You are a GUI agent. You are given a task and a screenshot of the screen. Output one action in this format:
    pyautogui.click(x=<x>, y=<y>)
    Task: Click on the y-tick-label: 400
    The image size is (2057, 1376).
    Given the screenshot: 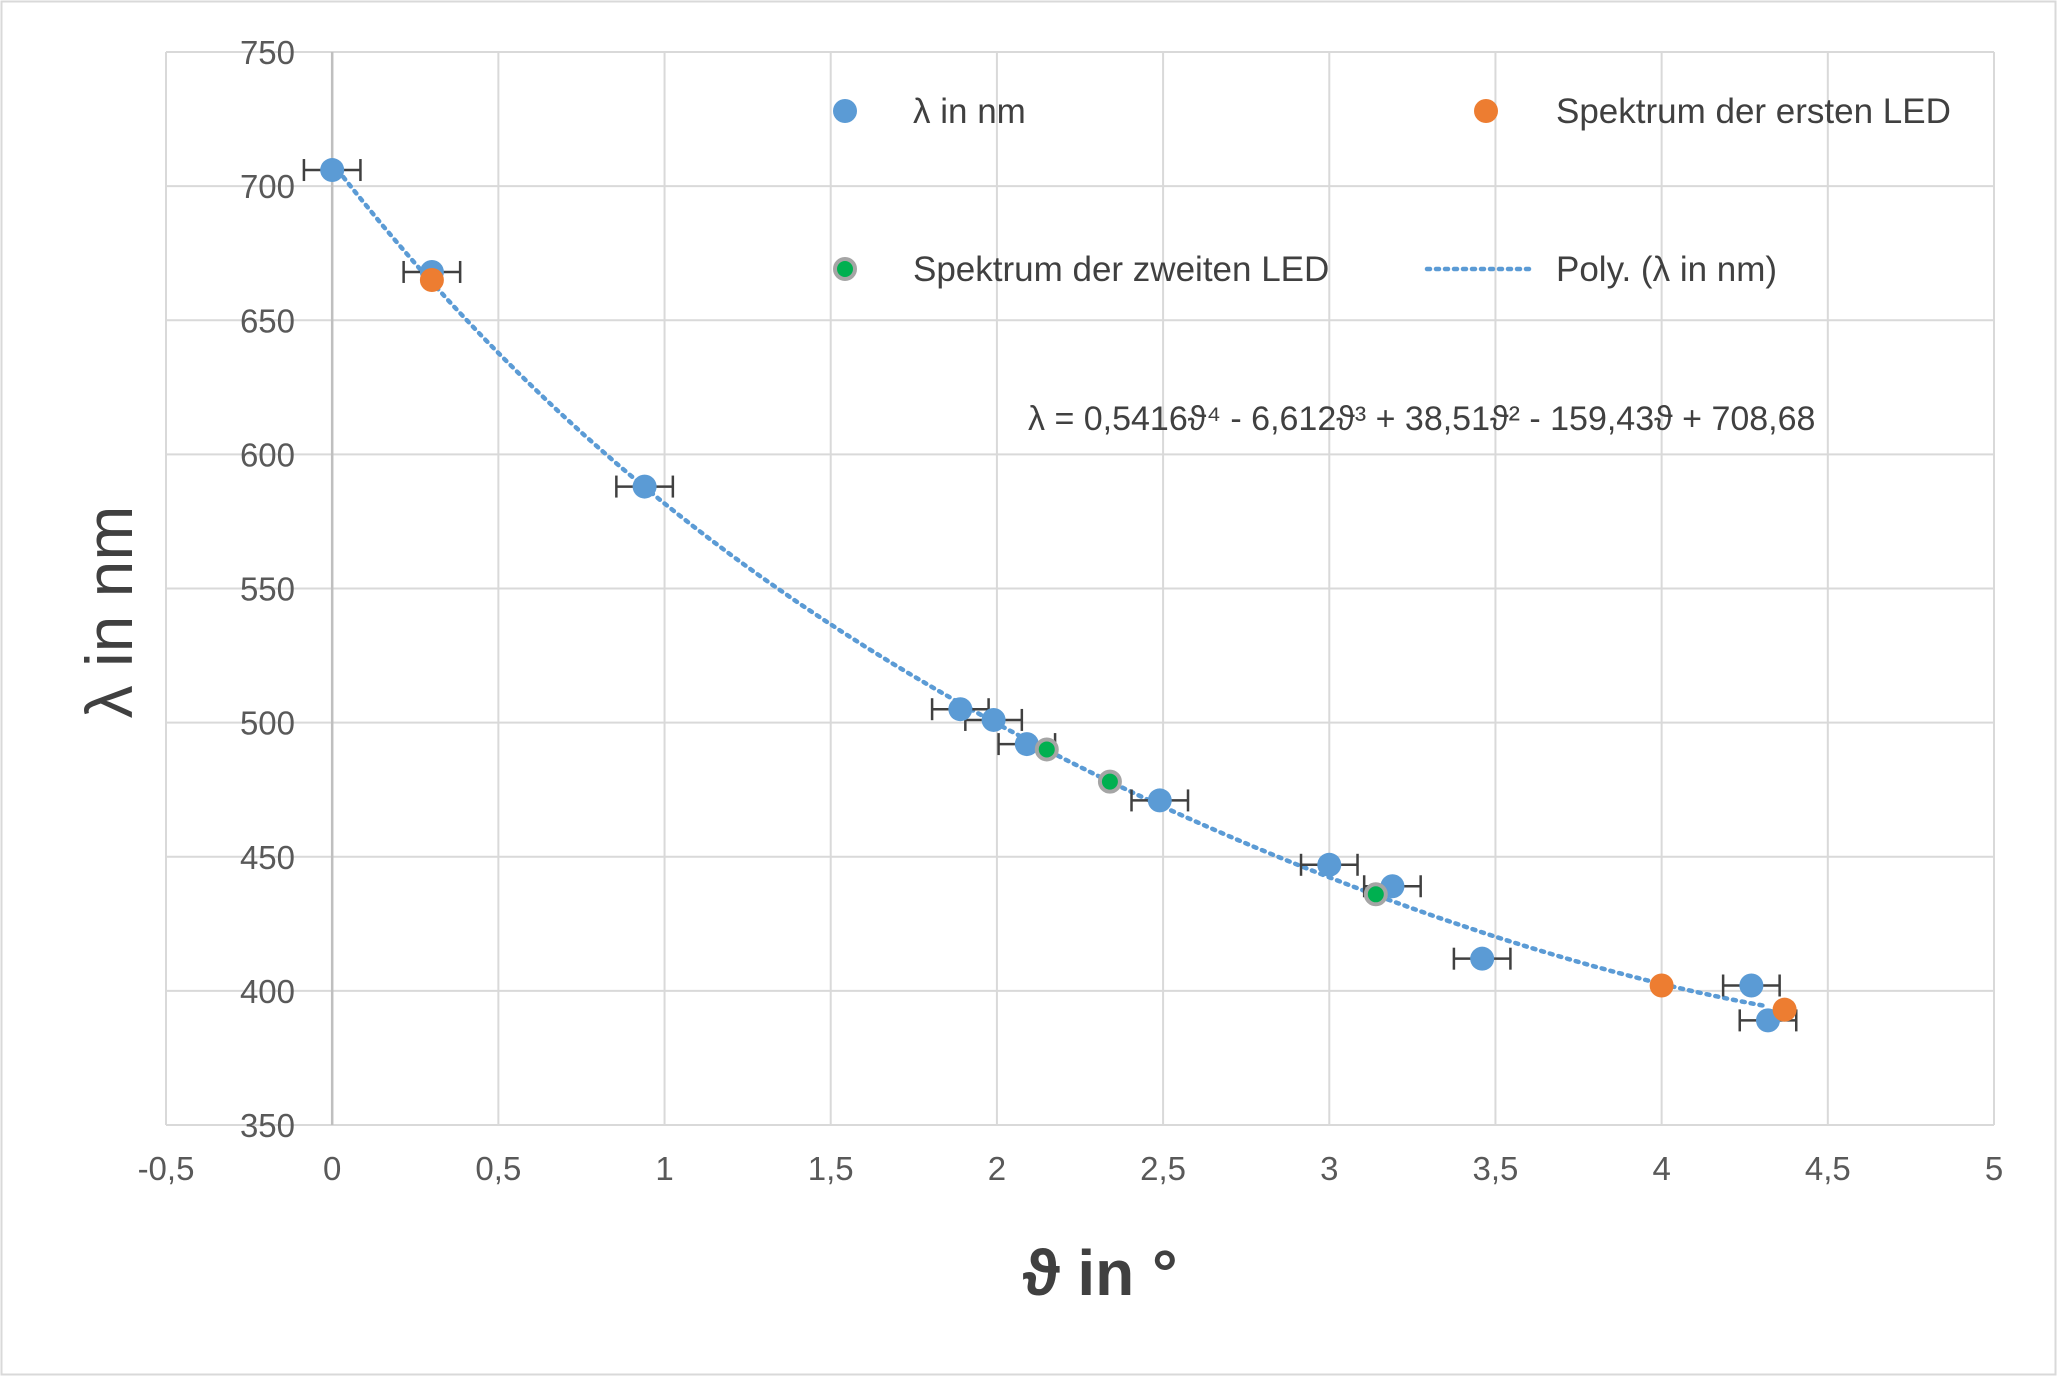 What is the action you would take?
    pyautogui.click(x=267, y=991)
    